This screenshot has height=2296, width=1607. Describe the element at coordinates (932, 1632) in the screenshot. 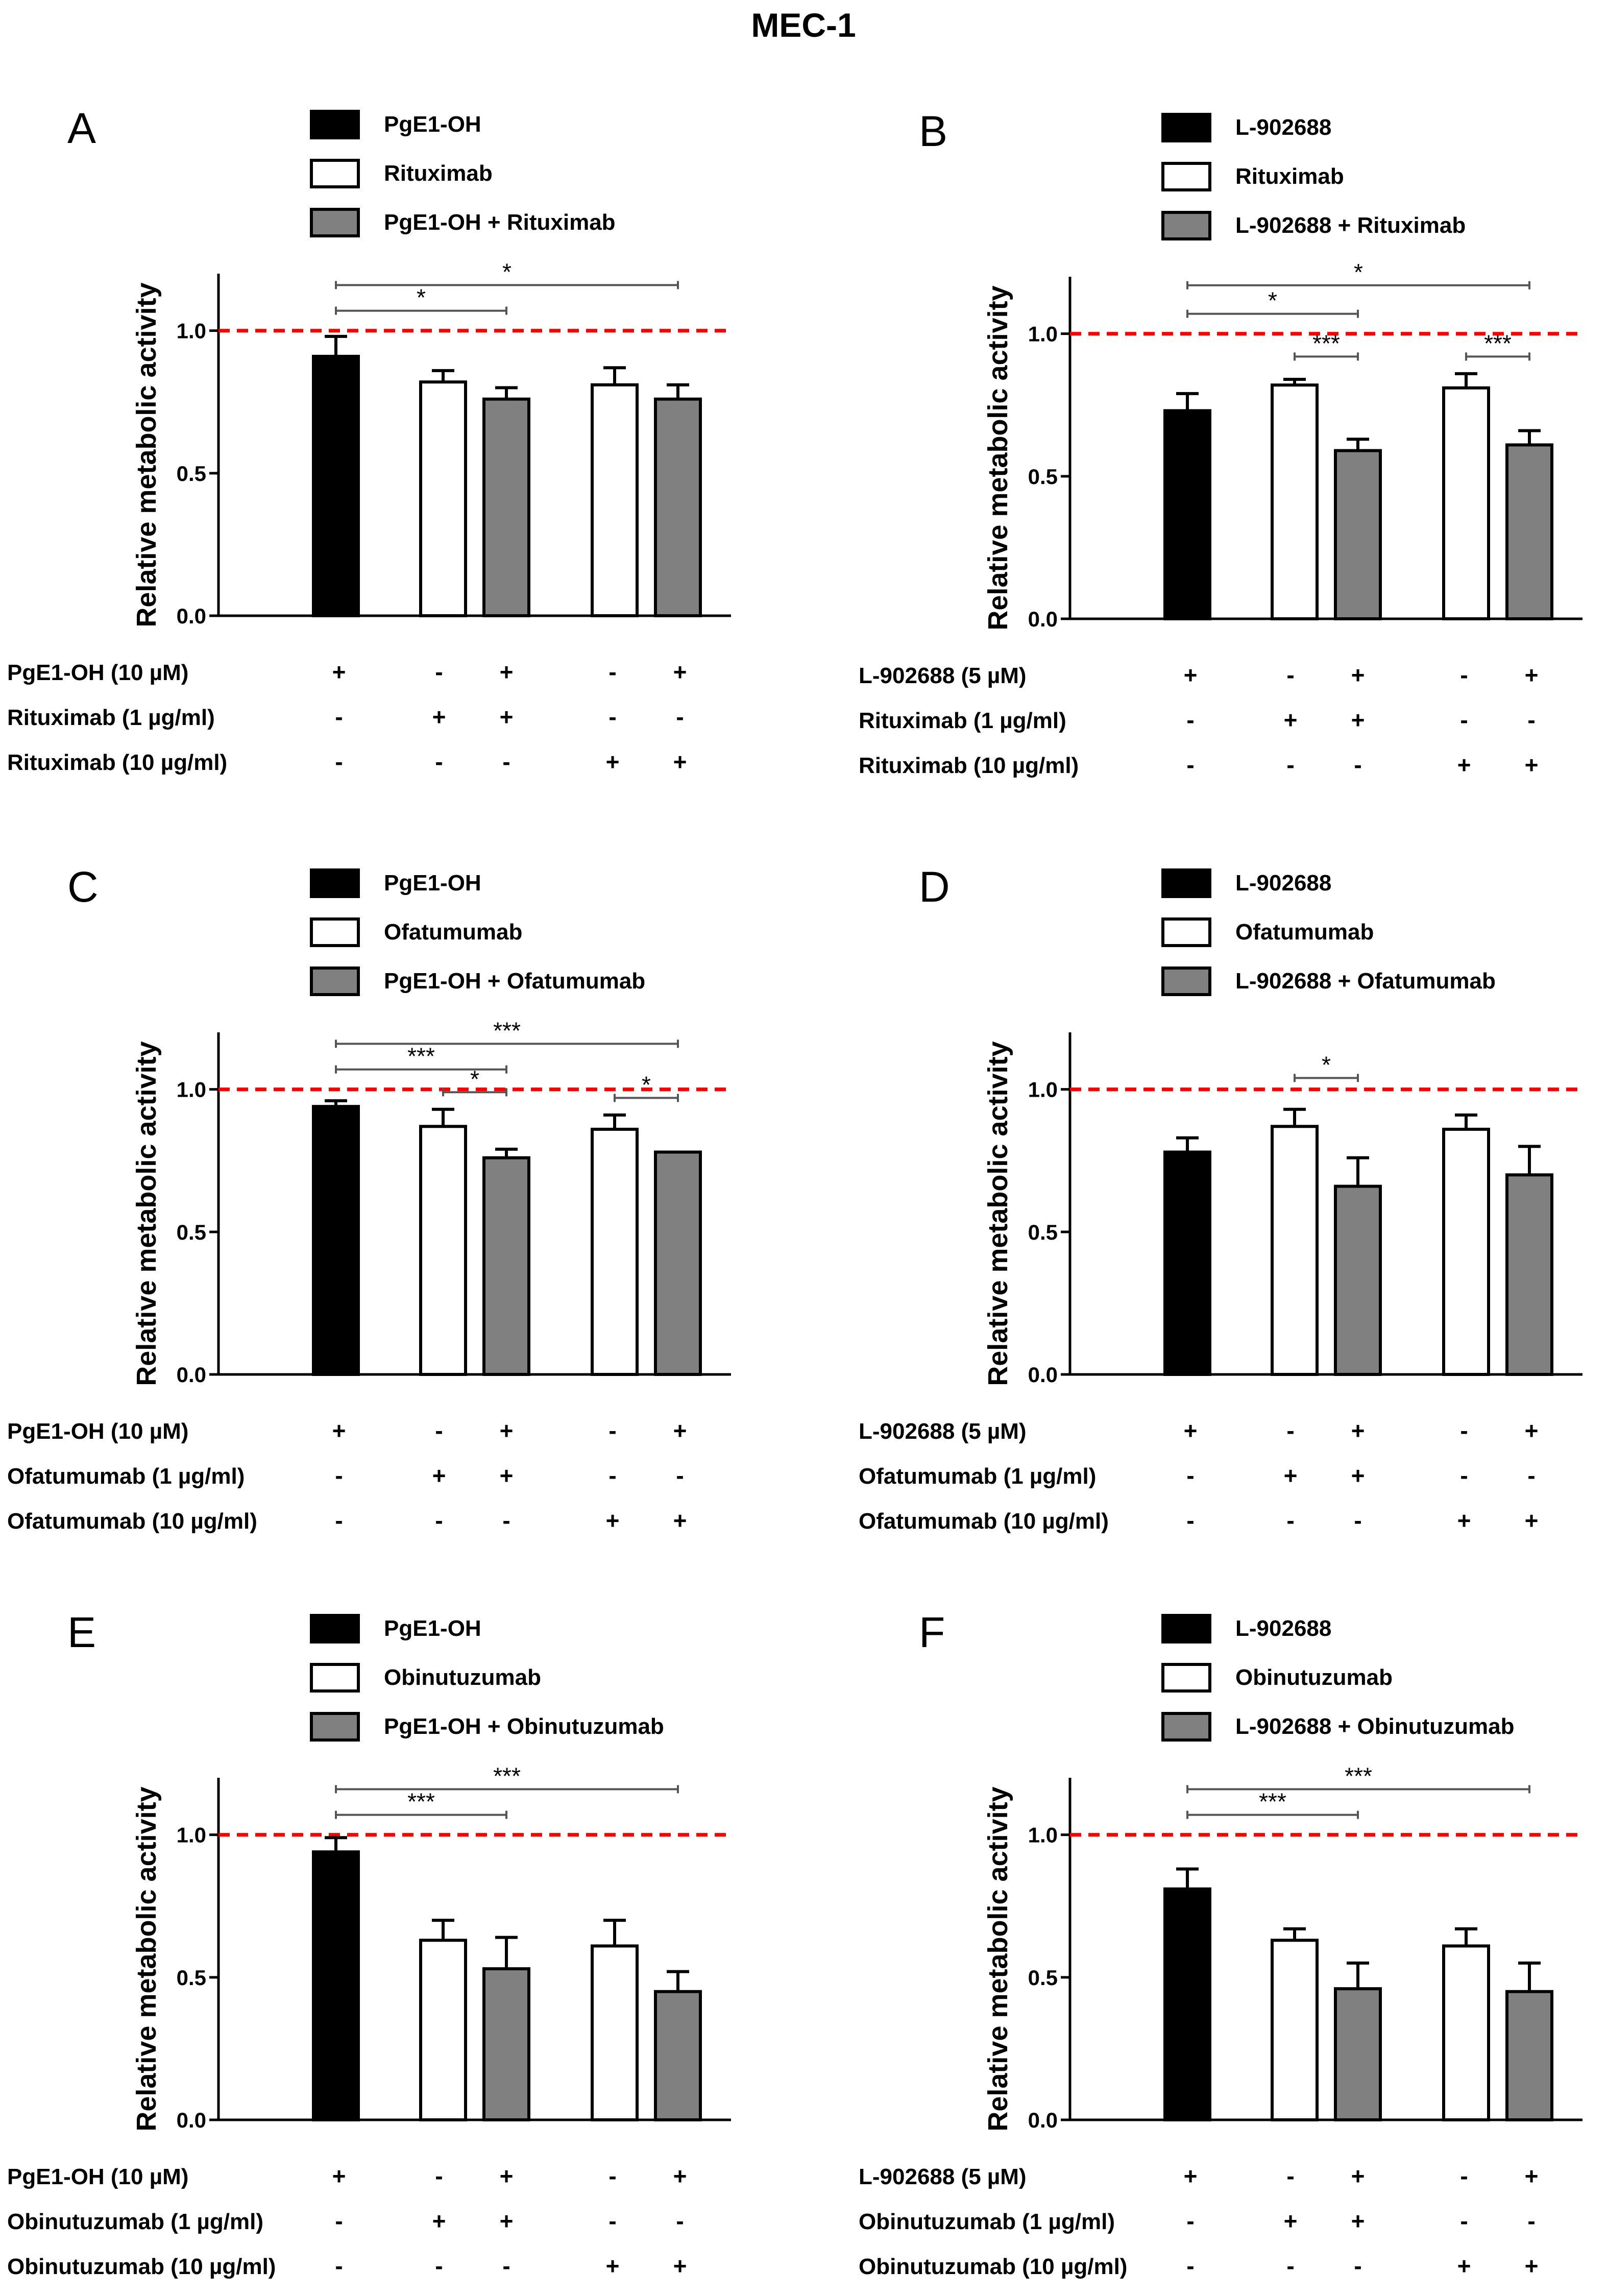

I see `panel-letter: F` at that location.